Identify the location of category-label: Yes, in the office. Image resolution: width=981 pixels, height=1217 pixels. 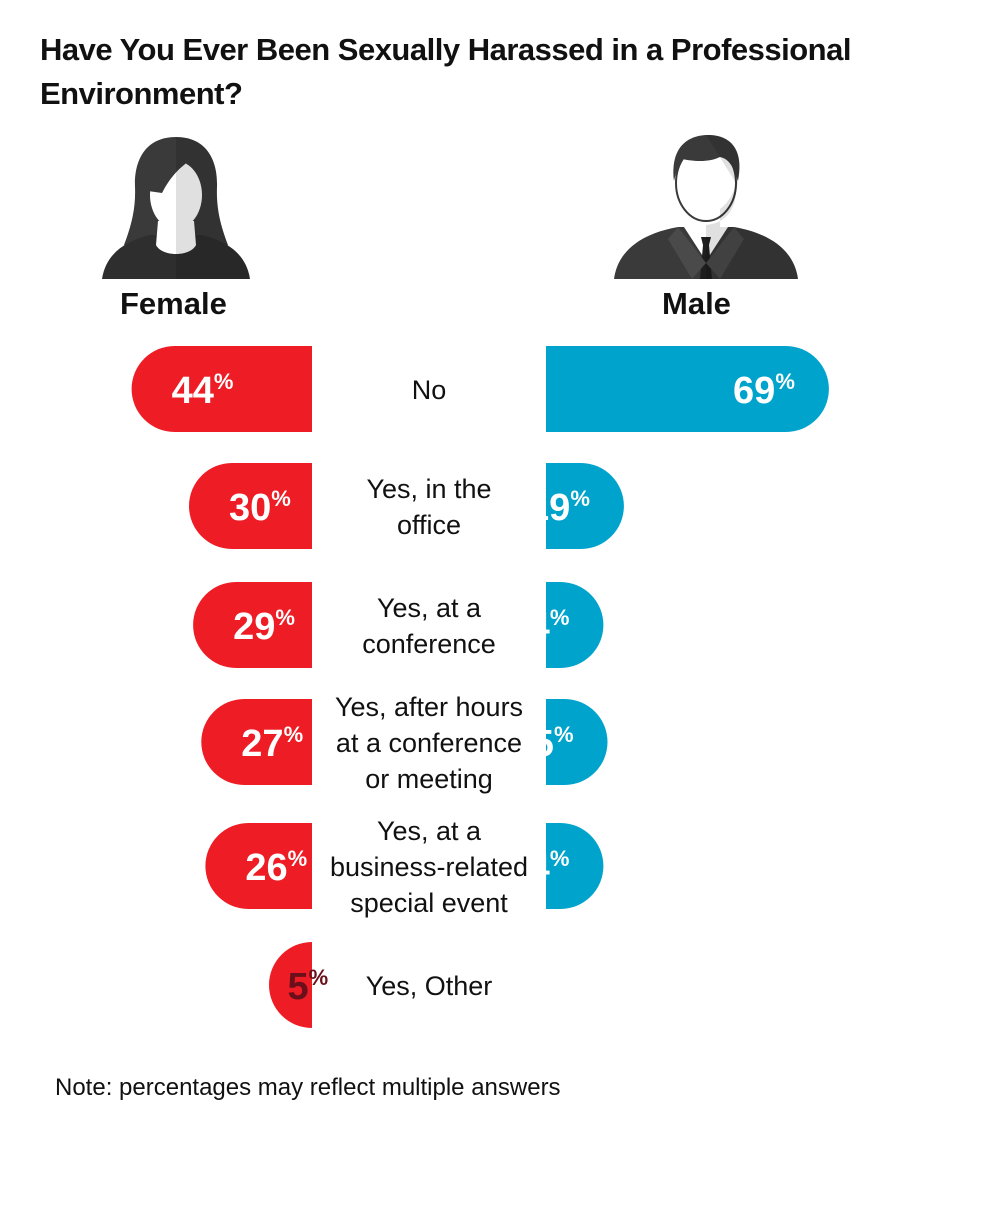
(428, 507).